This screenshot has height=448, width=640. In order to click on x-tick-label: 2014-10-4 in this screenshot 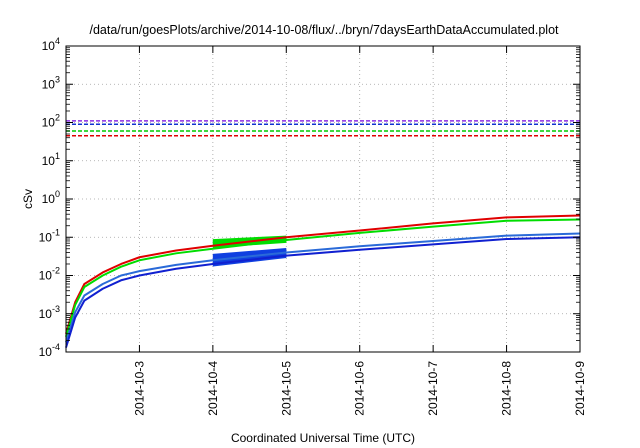, I will do `click(213, 388)`.